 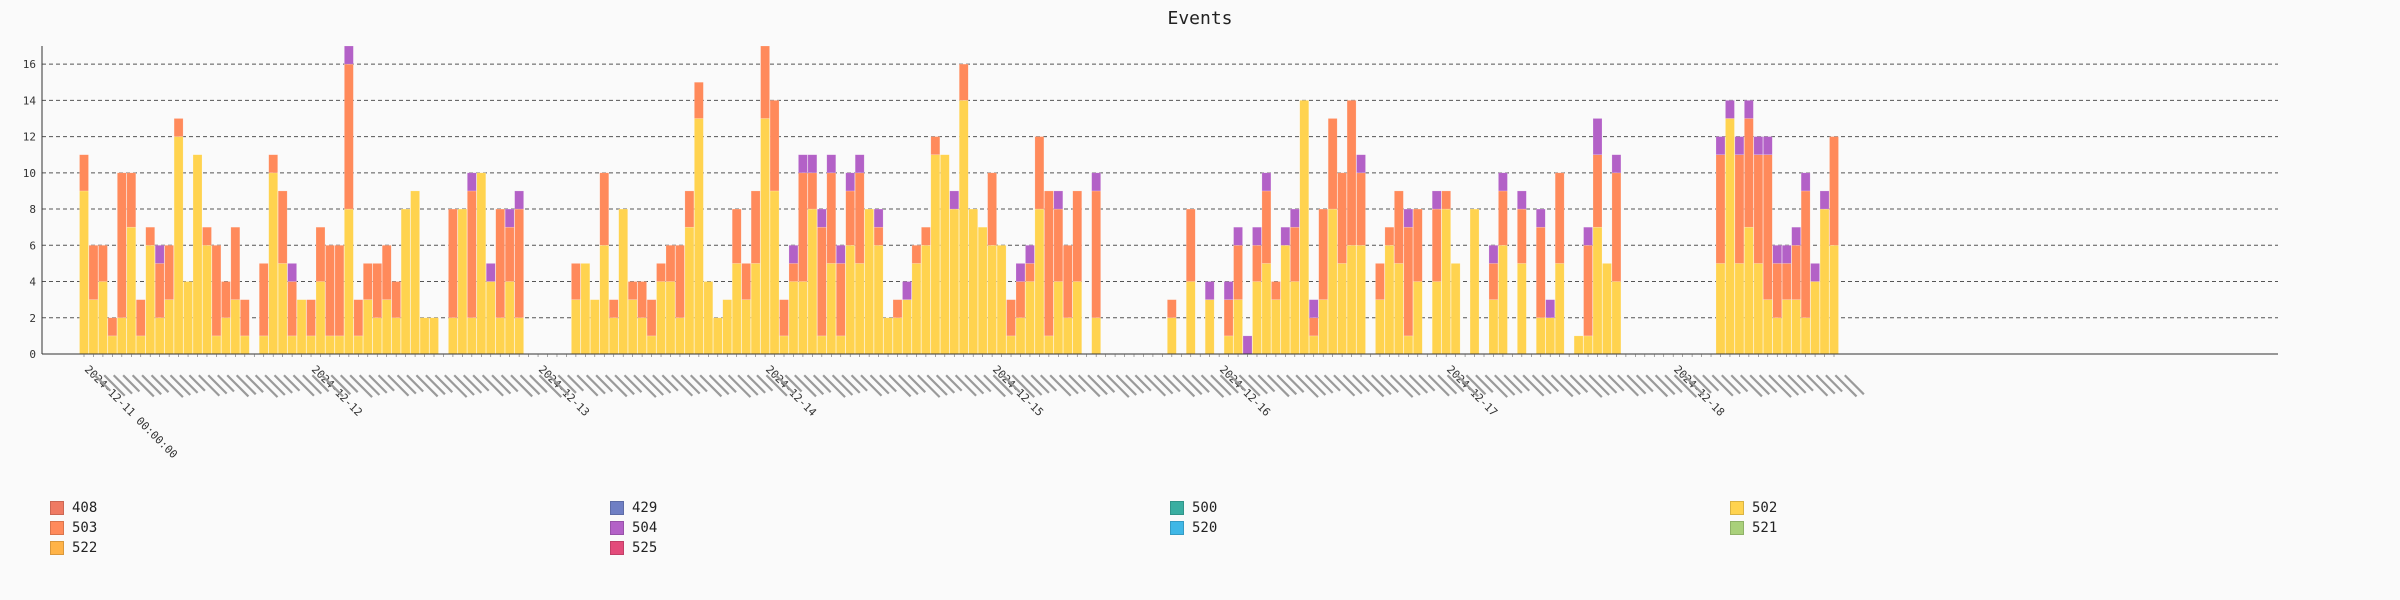 What do you see at coordinates (29, 173) in the screenshot?
I see `y-tick-label: 10` at bounding box center [29, 173].